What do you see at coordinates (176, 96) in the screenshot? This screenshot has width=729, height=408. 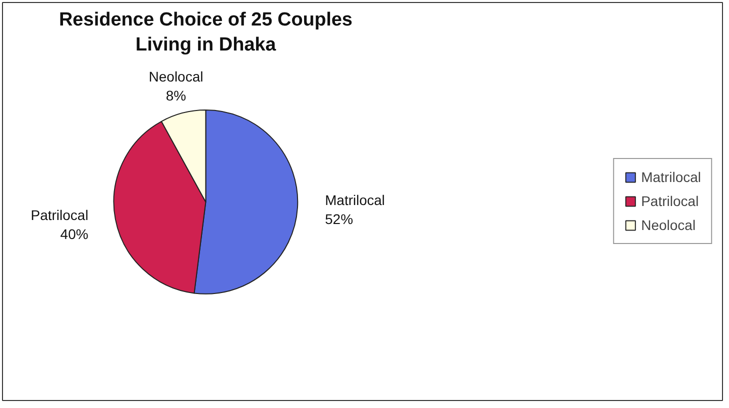 I see `data-label: 8%` at bounding box center [176, 96].